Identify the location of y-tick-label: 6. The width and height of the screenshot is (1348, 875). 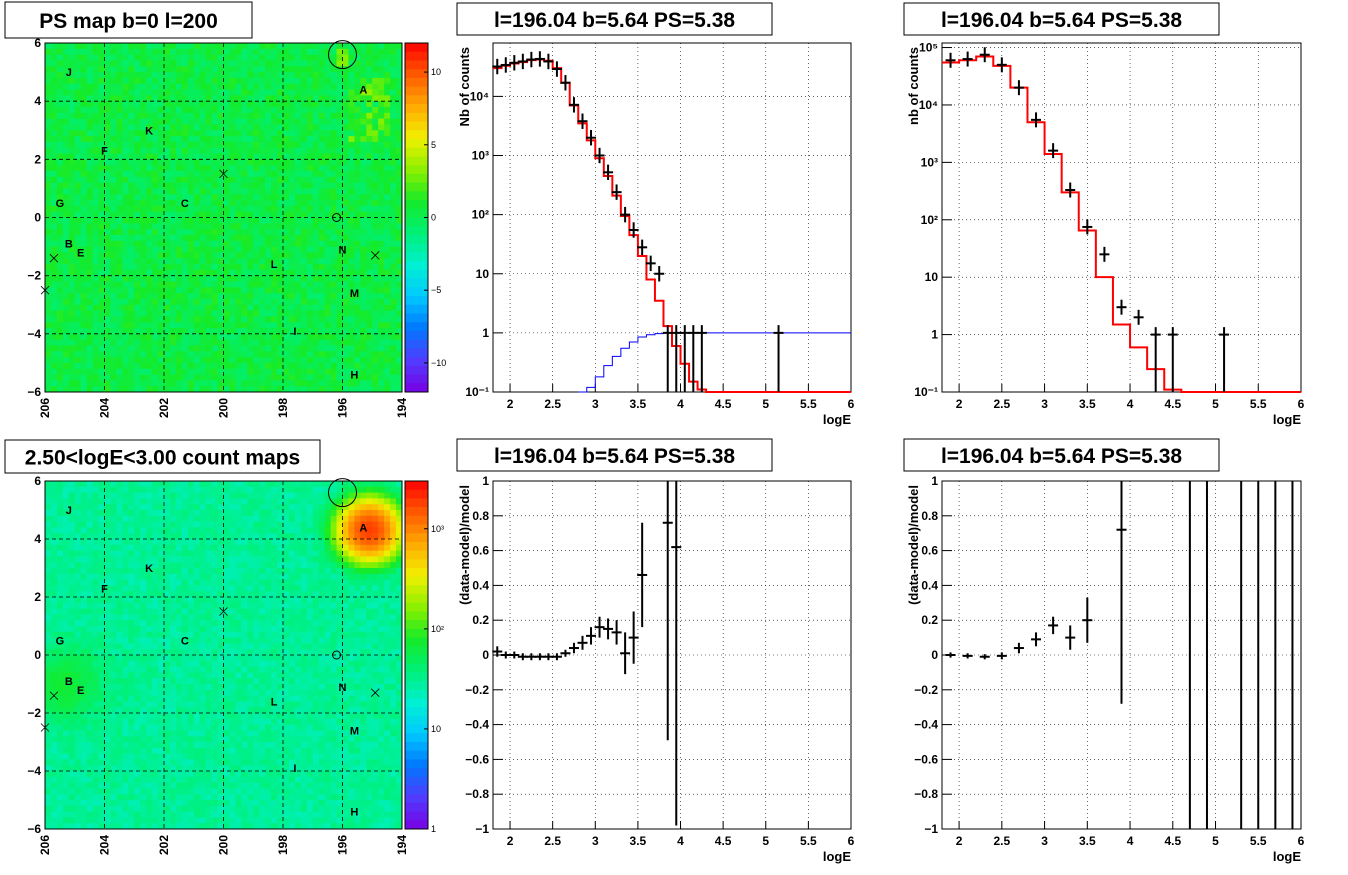
(37, 43).